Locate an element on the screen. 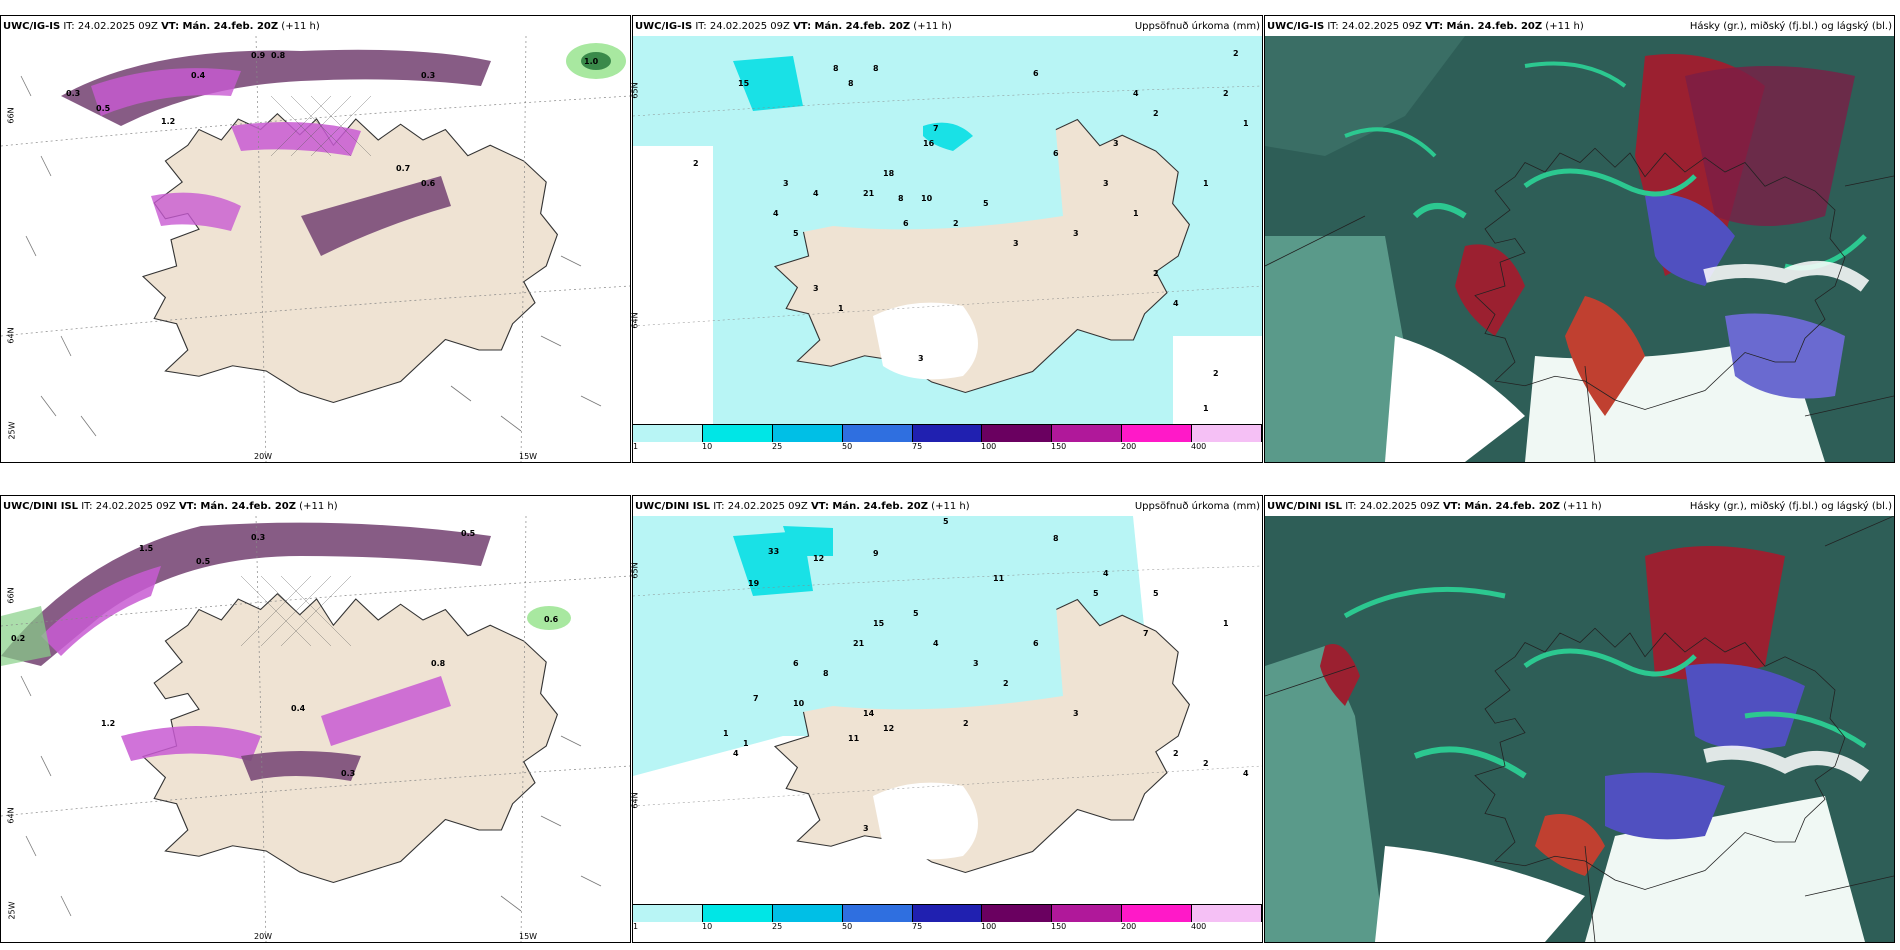 The height and width of the screenshot is (950, 1900). colorbar-label: 75 is located at coordinates (917, 446).